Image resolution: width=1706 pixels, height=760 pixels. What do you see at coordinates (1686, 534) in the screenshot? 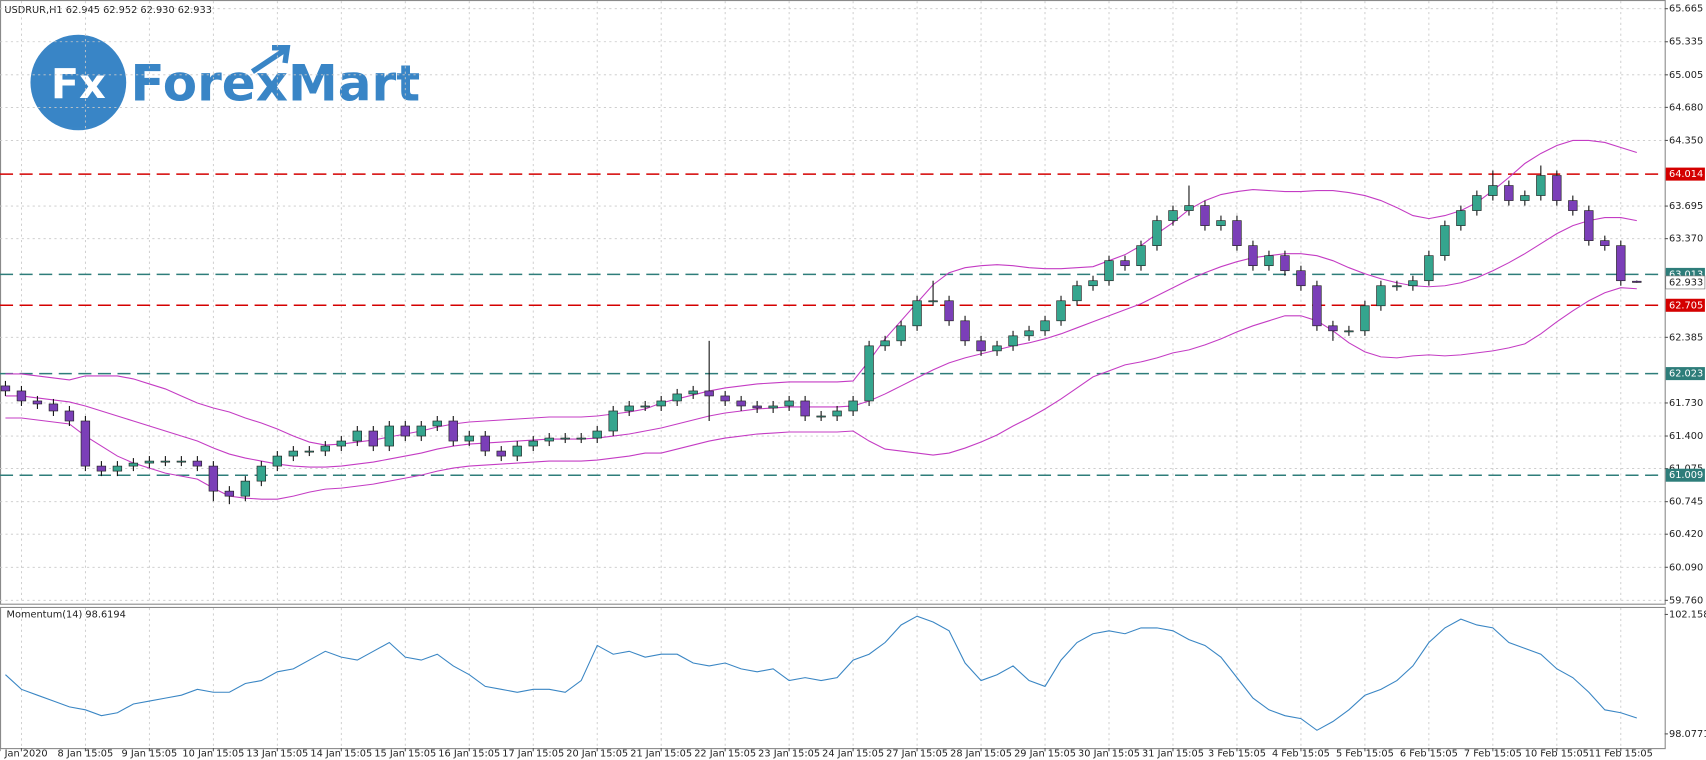
I see `y-tick-label: 60.420` at bounding box center [1686, 534].